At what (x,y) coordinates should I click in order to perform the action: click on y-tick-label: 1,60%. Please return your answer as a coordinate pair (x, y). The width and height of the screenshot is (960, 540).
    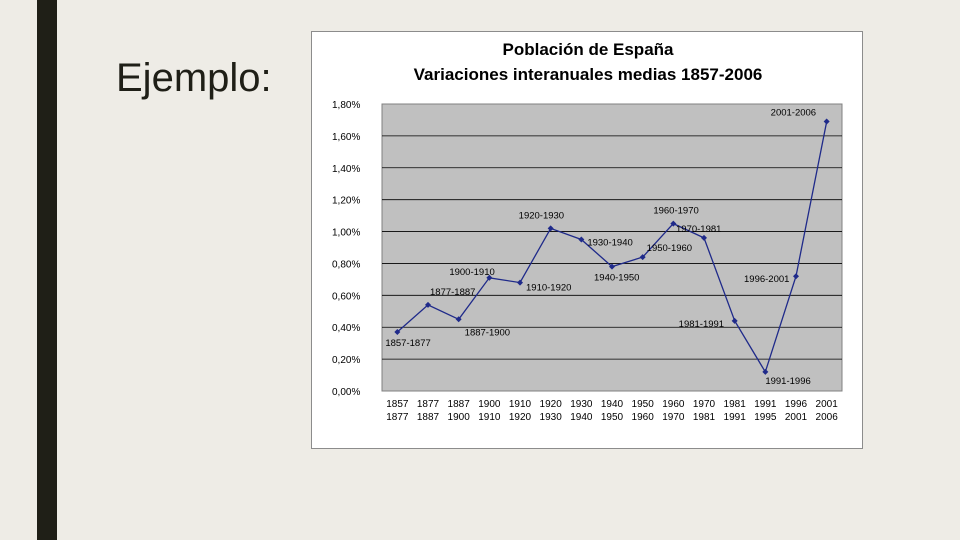
    Looking at the image, I should click on (346, 137).